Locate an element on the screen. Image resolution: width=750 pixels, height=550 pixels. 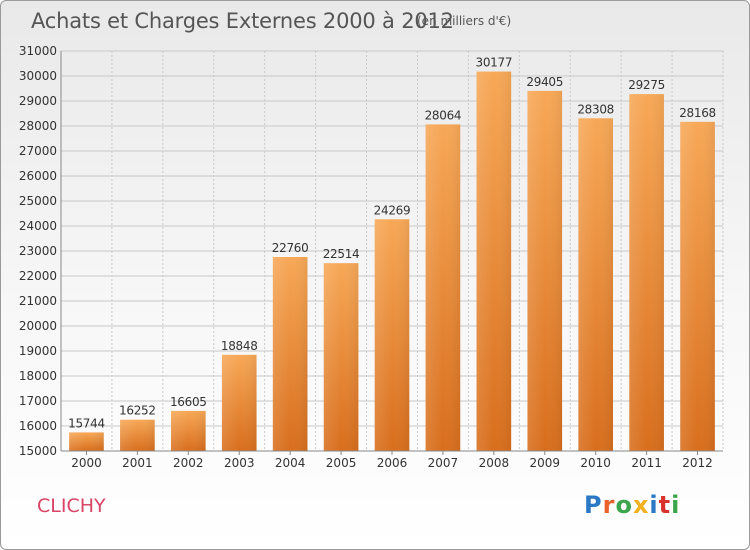
bar-shine-2010 is located at coordinates (596, 285).